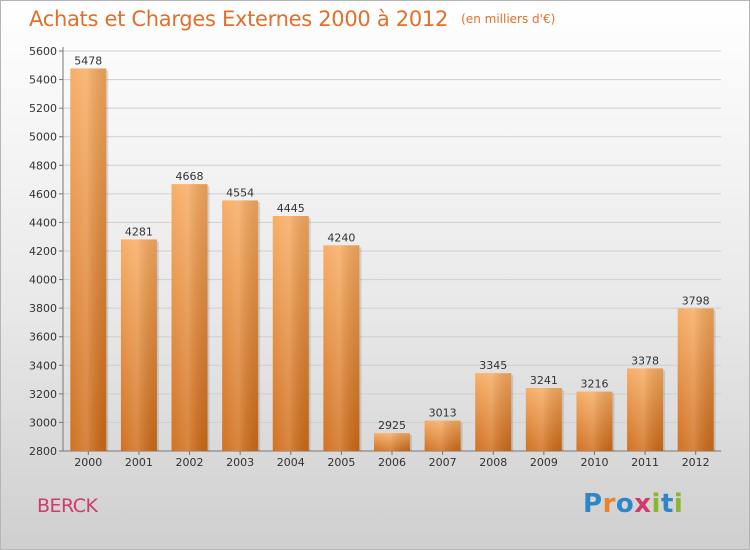 The image size is (750, 550). What do you see at coordinates (341, 237) in the screenshot?
I see `value-label: 4240` at bounding box center [341, 237].